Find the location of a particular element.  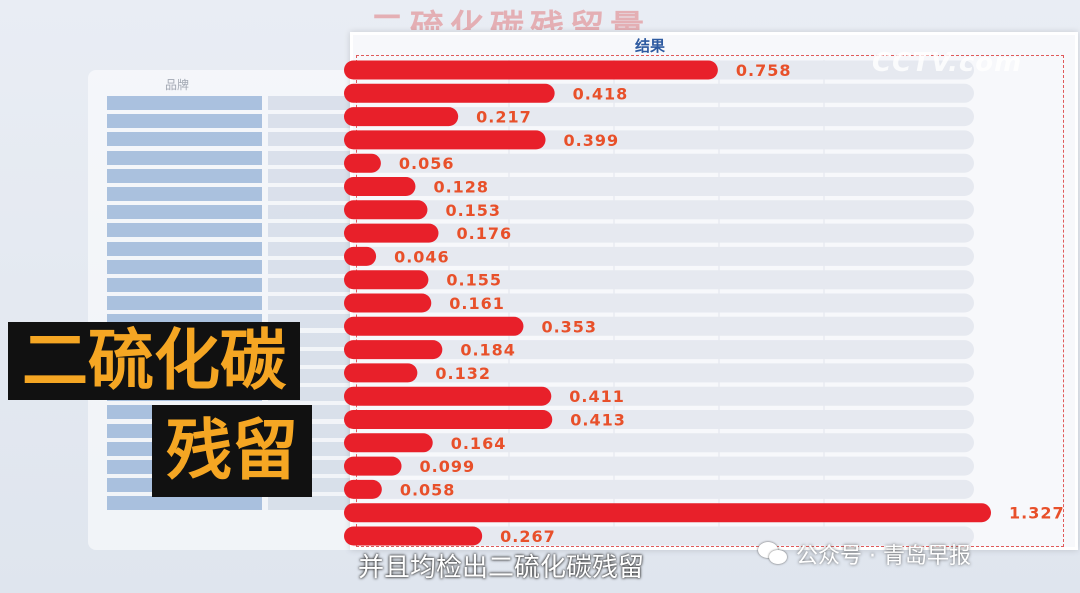

bar-value-label: 0.217 is located at coordinates (504, 117).